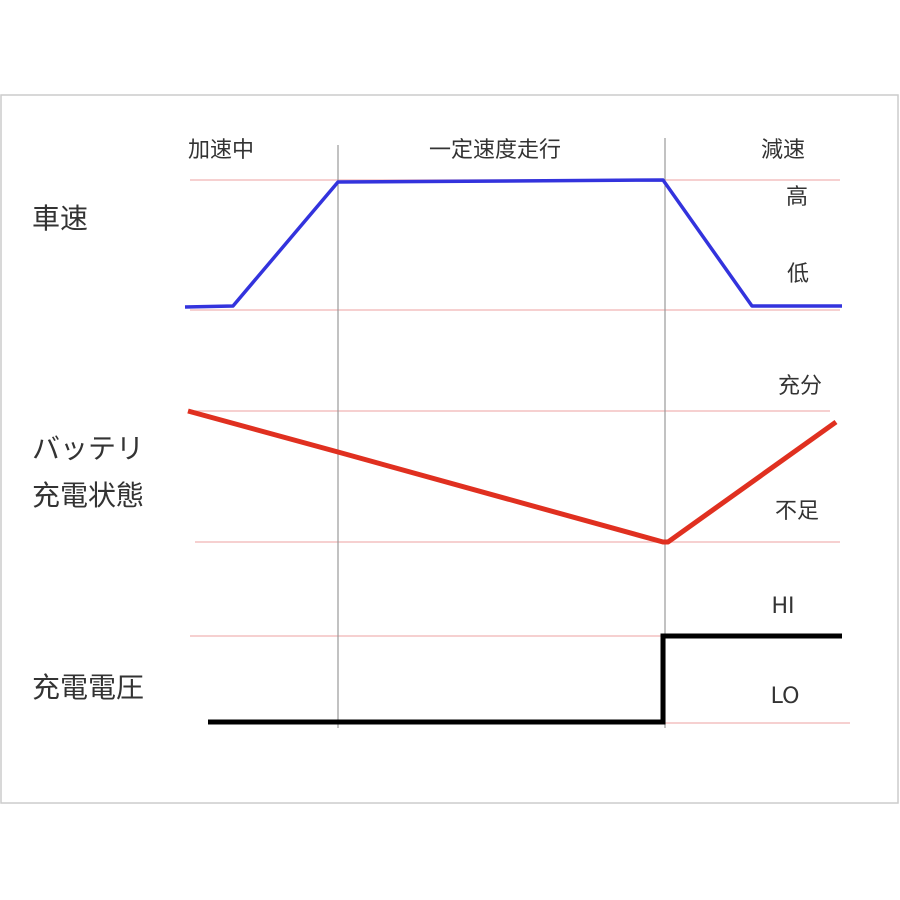  What do you see at coordinates (783, 150) in the screenshot?
I see `phase-label-decelerating: 減速` at bounding box center [783, 150].